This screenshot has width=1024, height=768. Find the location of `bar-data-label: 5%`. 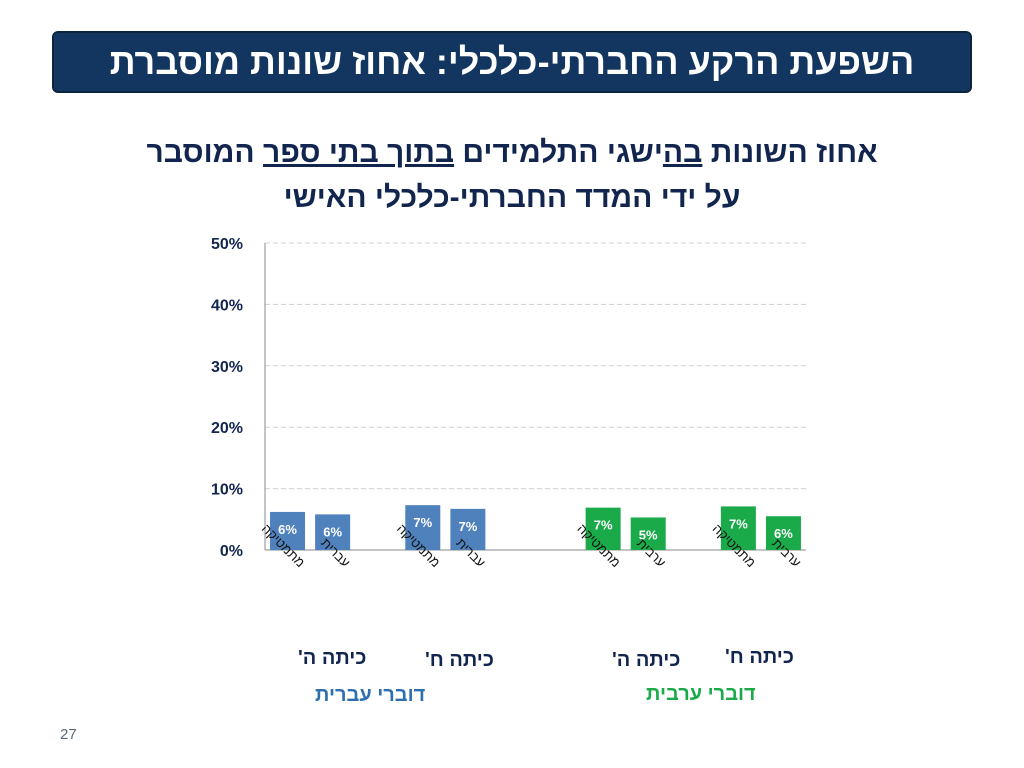

bar-data-label: 5% is located at coordinates (648, 534).